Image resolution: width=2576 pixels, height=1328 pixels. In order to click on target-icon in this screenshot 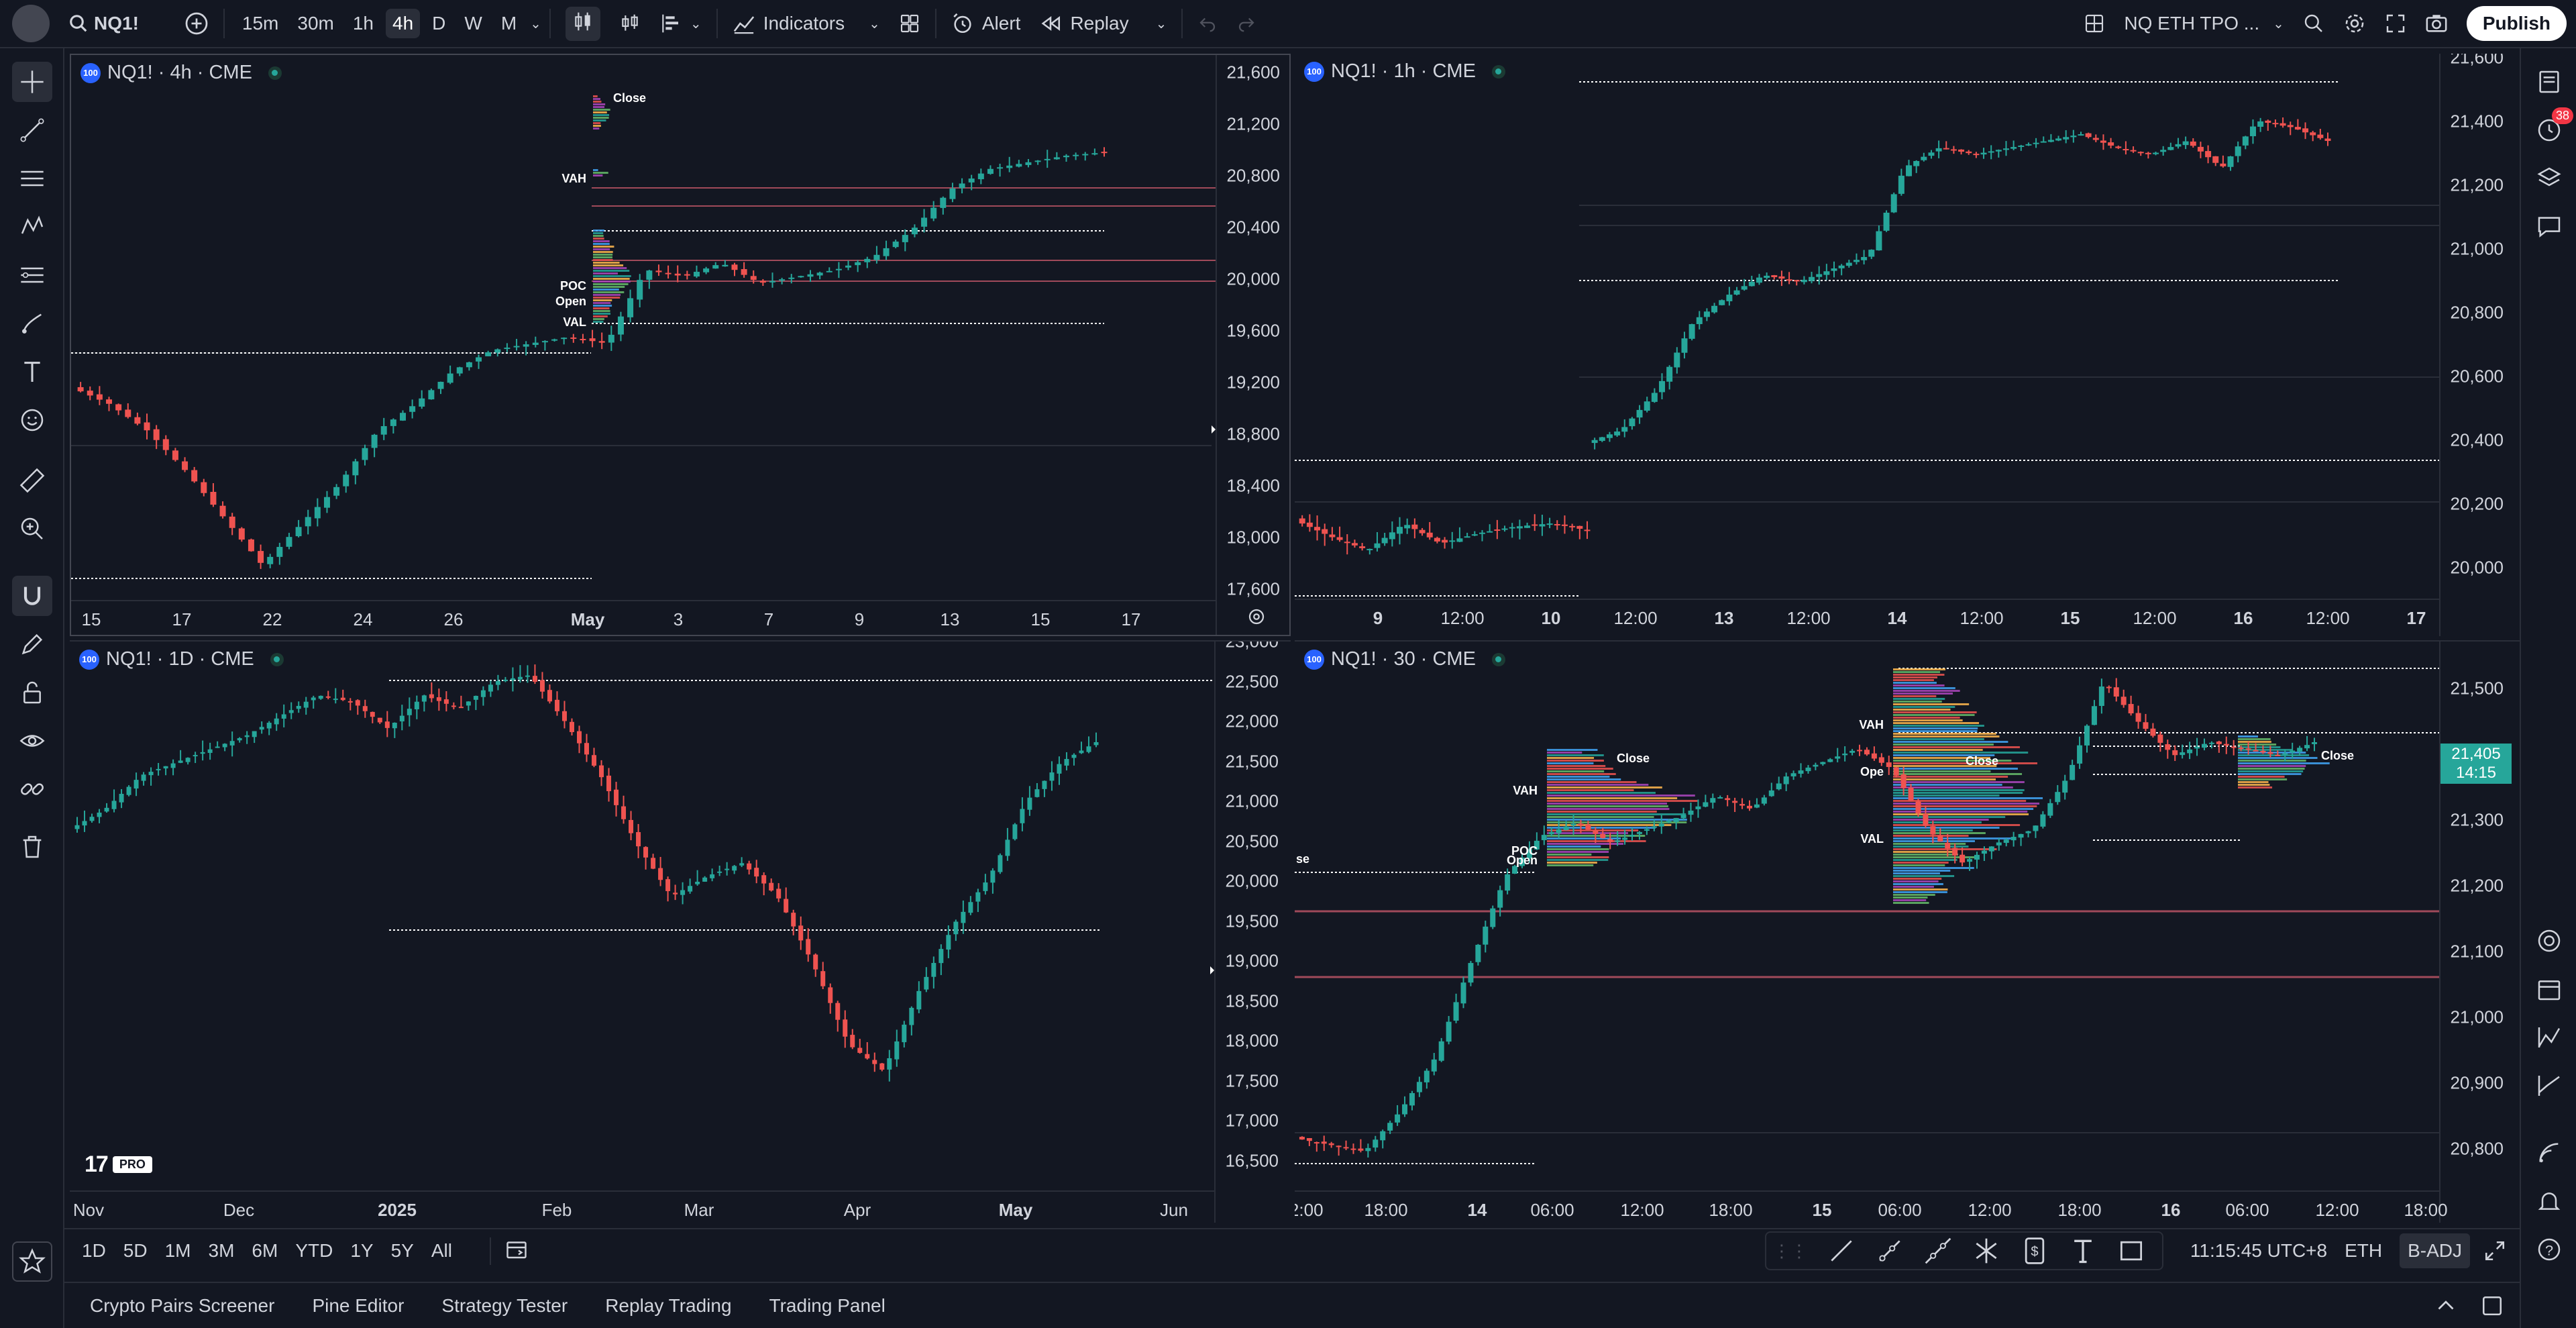, I will do `click(2549, 941)`.